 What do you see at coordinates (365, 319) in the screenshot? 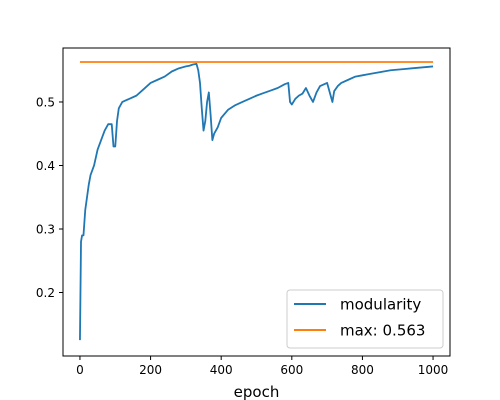
I see `legend: modularity max: 0.563` at bounding box center [365, 319].